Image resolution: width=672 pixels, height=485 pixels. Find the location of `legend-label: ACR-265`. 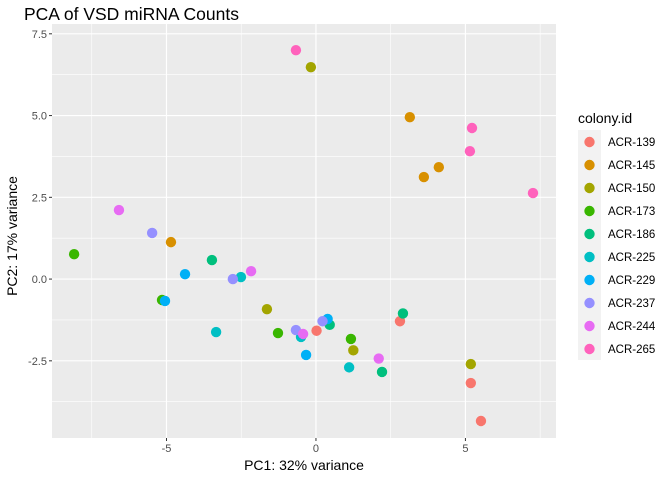

legend-label: ACR-265 is located at coordinates (631, 350).